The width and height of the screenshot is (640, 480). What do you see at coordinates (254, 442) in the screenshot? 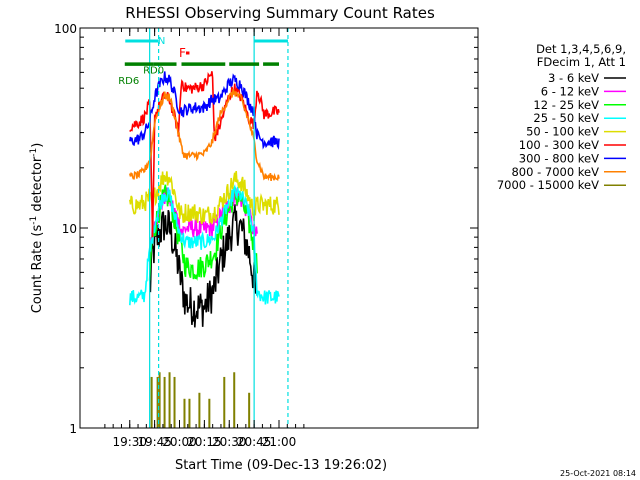
I see `x-tick-label-5: 20:45` at bounding box center [254, 442].